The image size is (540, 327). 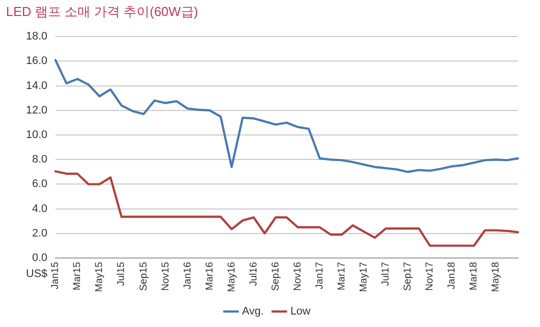 I want to click on y-tick-label: 6.0, so click(x=40, y=184).